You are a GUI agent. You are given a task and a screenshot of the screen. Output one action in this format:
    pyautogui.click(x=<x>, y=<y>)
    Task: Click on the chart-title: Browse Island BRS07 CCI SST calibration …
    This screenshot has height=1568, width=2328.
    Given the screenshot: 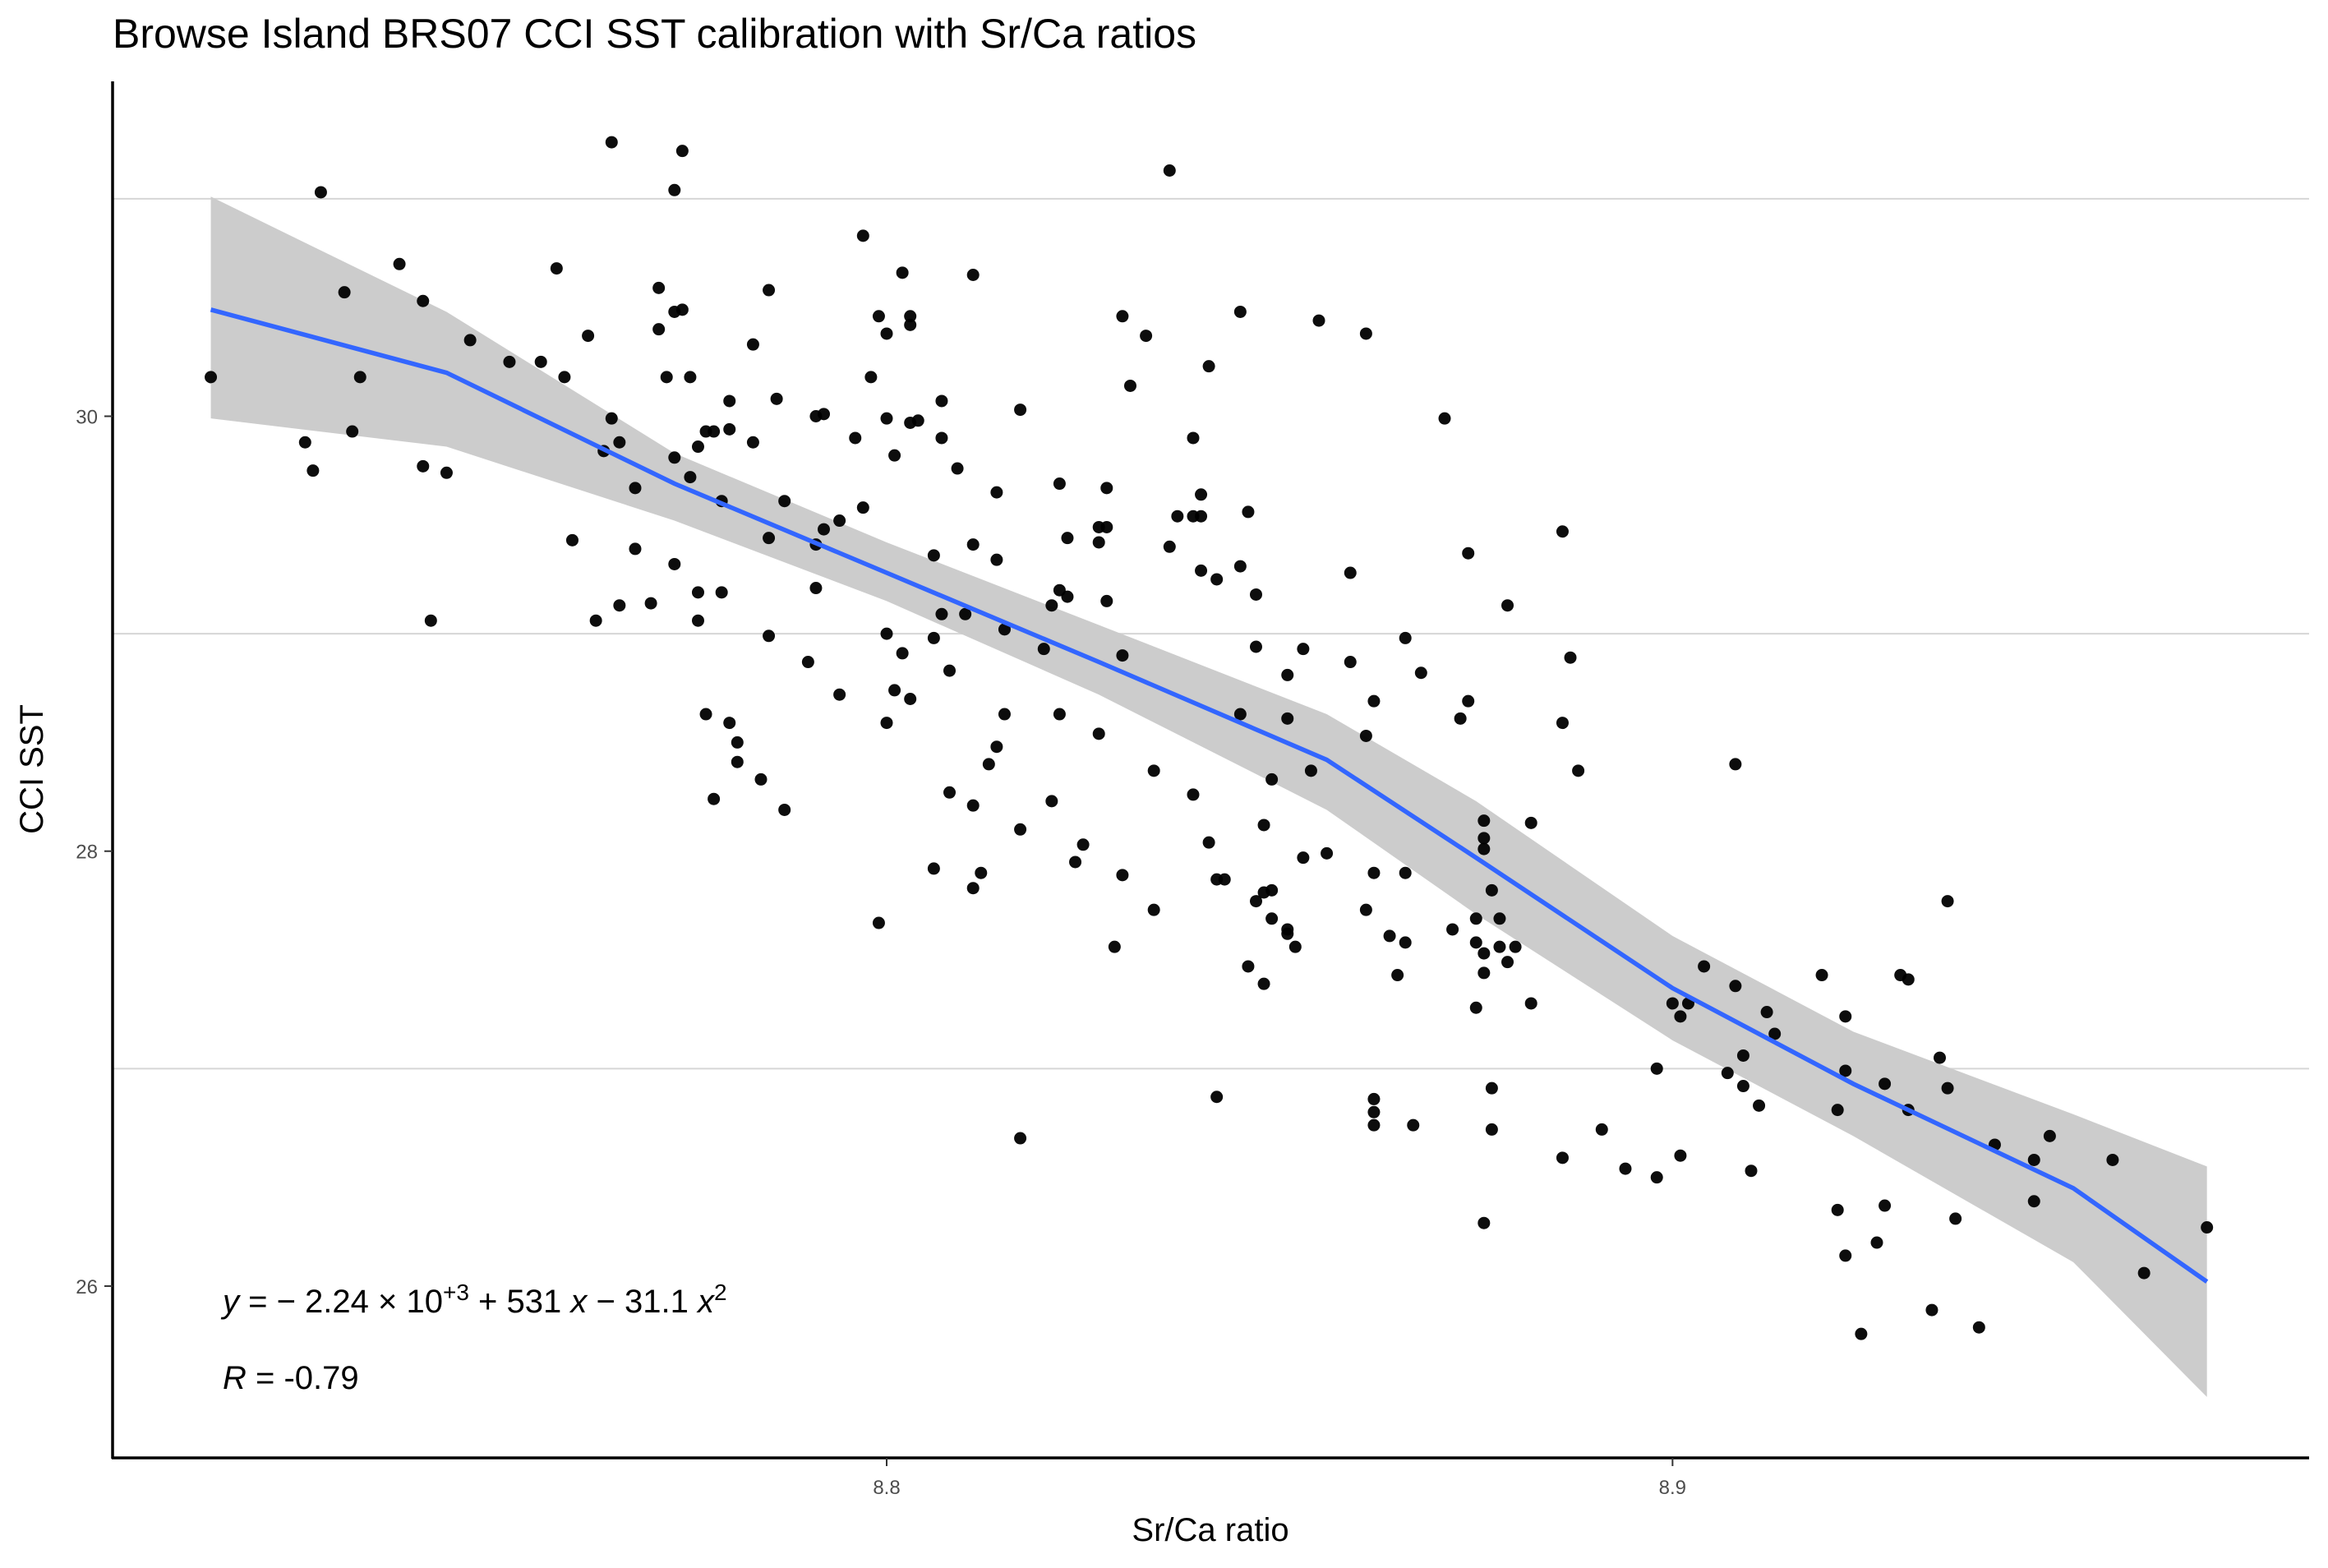 What is the action you would take?
    pyautogui.click(x=654, y=34)
    